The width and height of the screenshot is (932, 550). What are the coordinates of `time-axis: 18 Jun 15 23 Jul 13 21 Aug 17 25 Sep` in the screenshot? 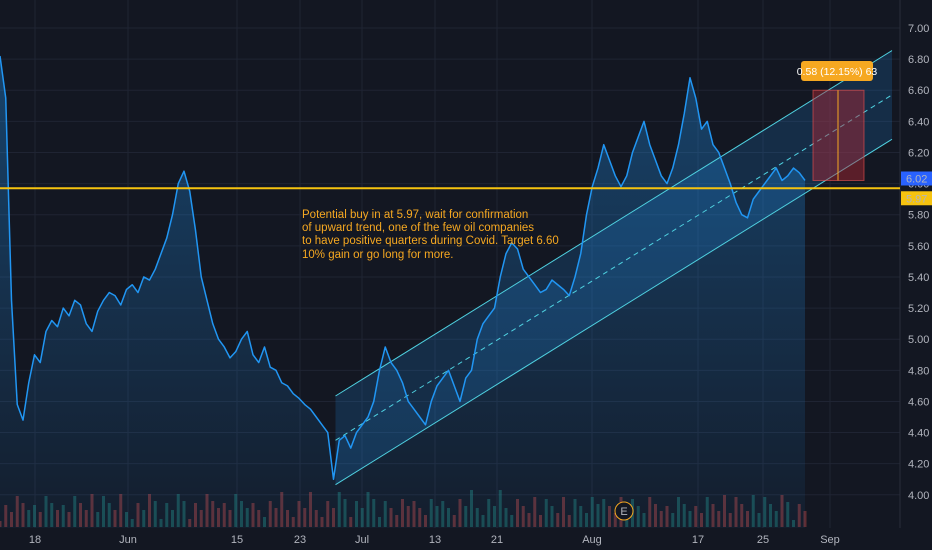 It's located at (434, 540).